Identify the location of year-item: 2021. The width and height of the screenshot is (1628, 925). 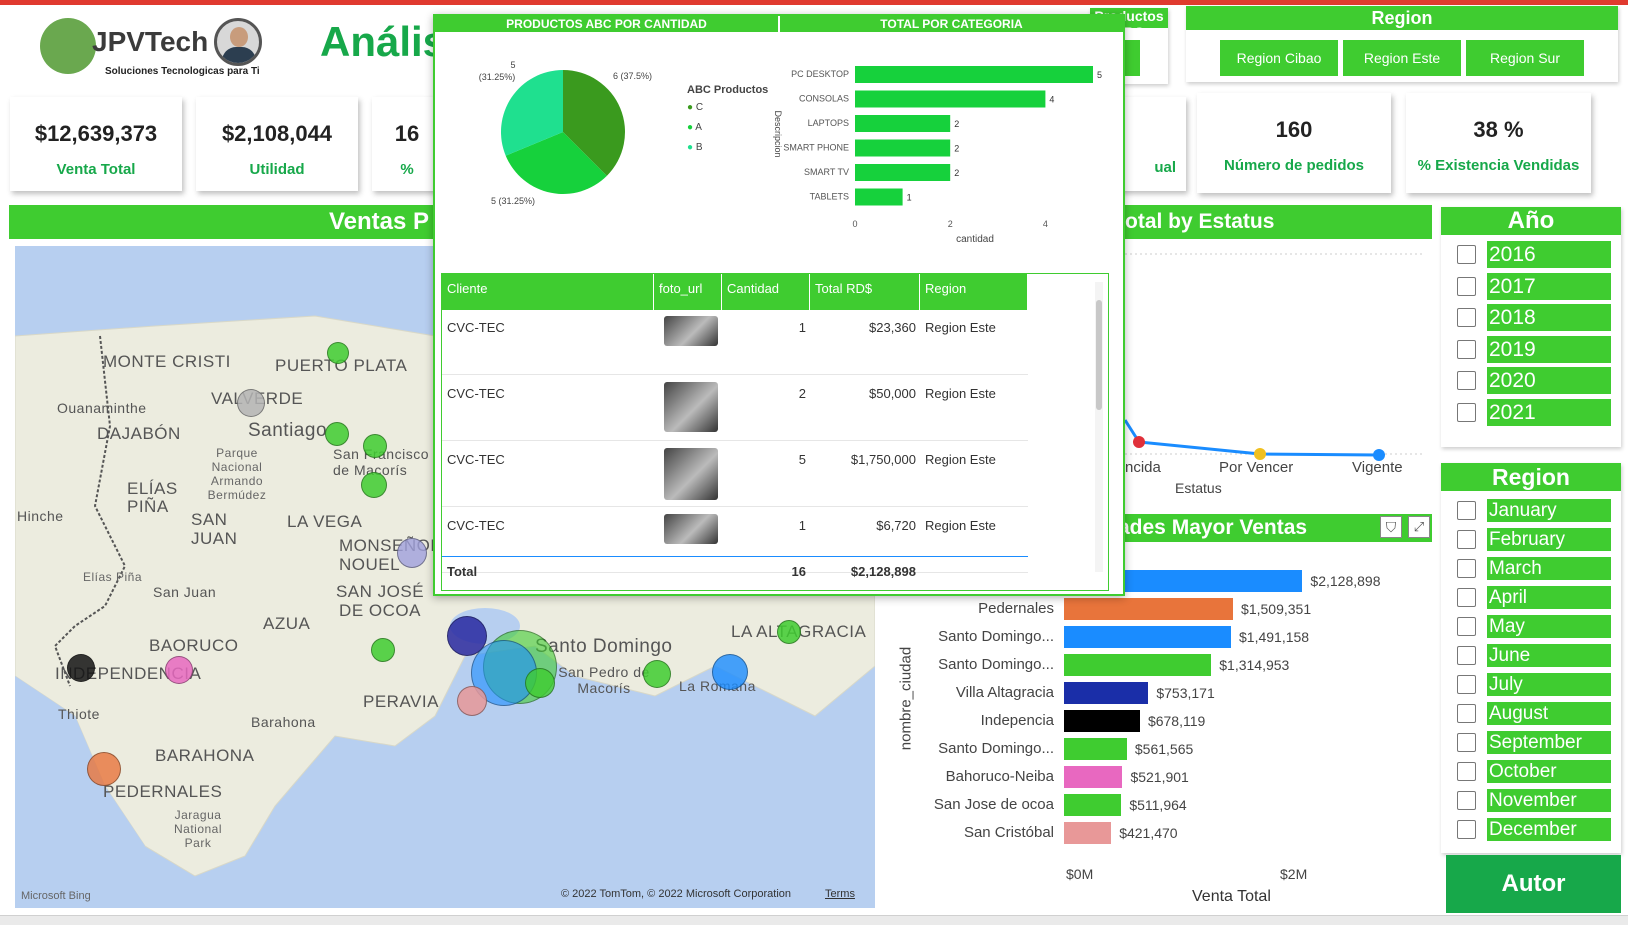
(1549, 412).